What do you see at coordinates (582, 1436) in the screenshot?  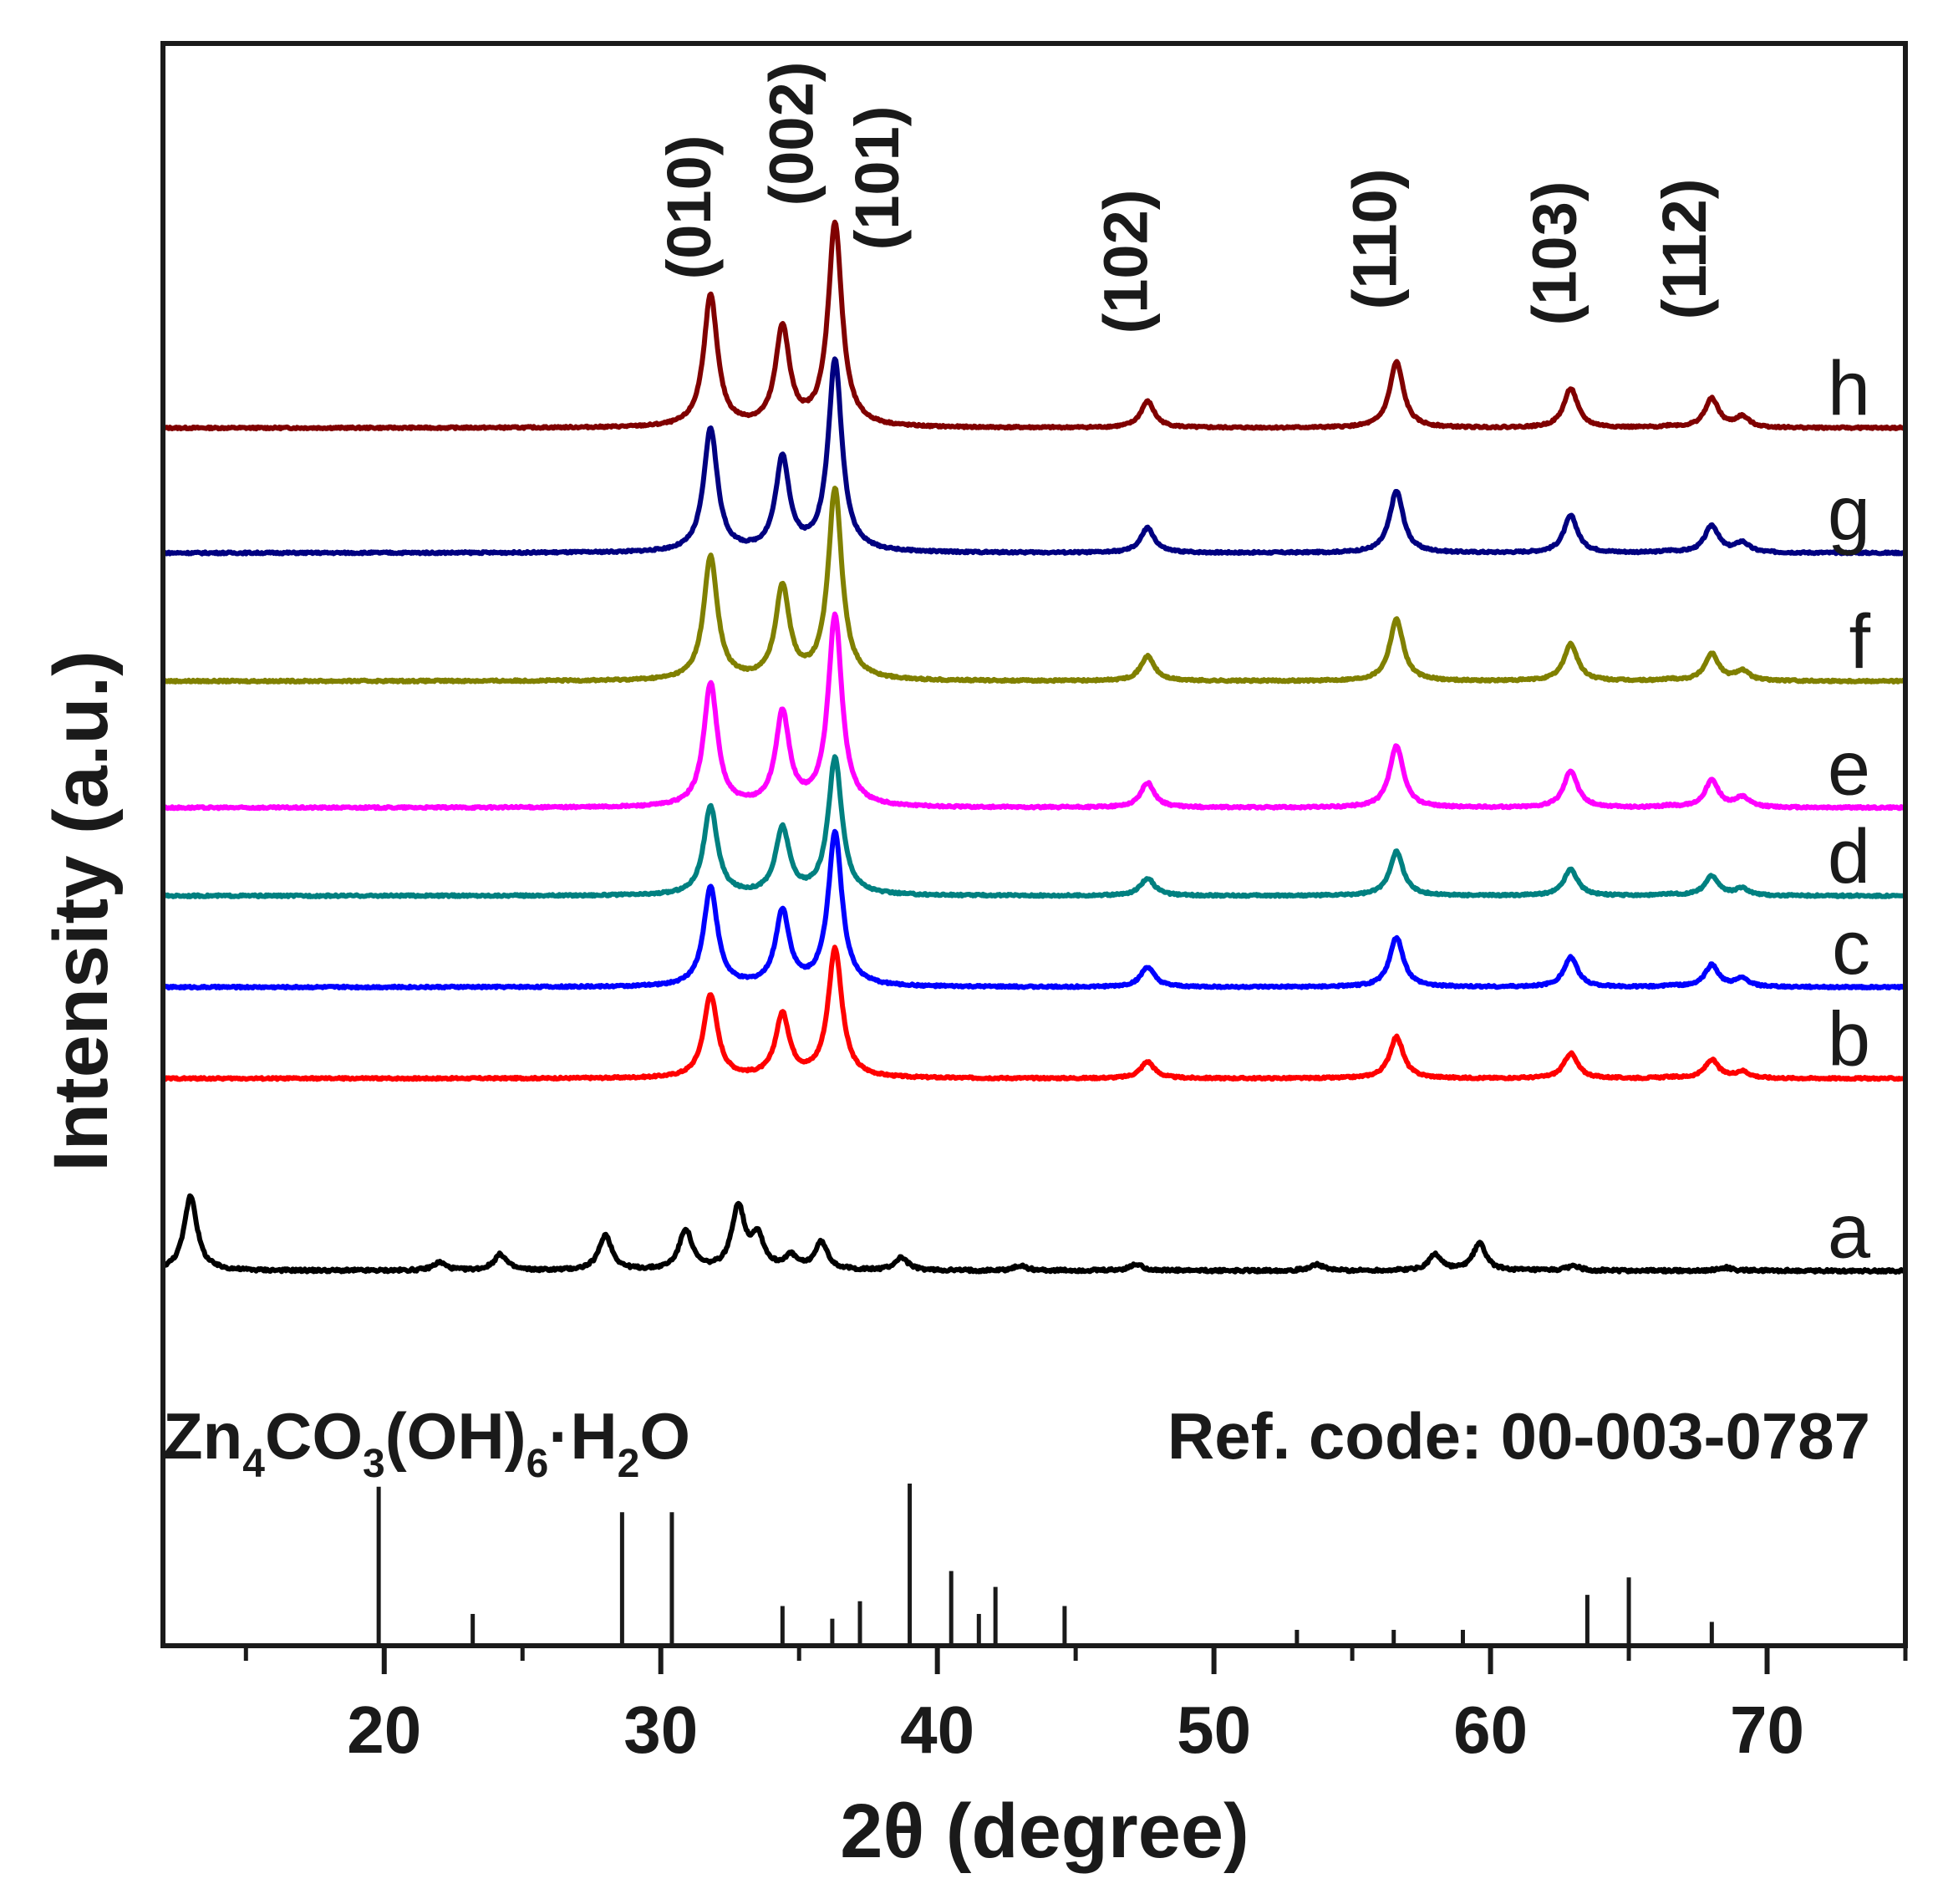 I see `formula-part: ·H` at bounding box center [582, 1436].